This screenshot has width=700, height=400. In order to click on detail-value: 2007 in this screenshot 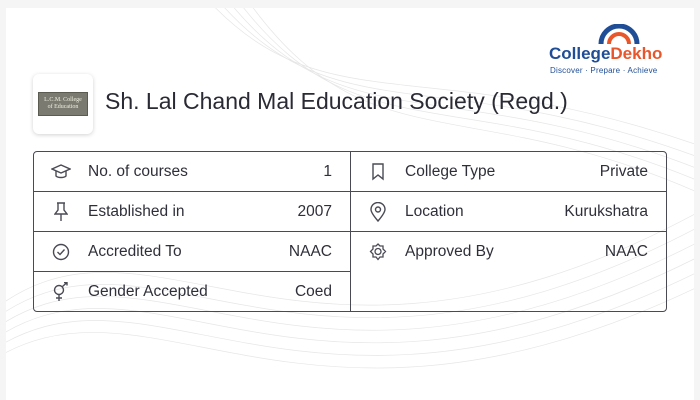, I will do `click(314, 211)`.